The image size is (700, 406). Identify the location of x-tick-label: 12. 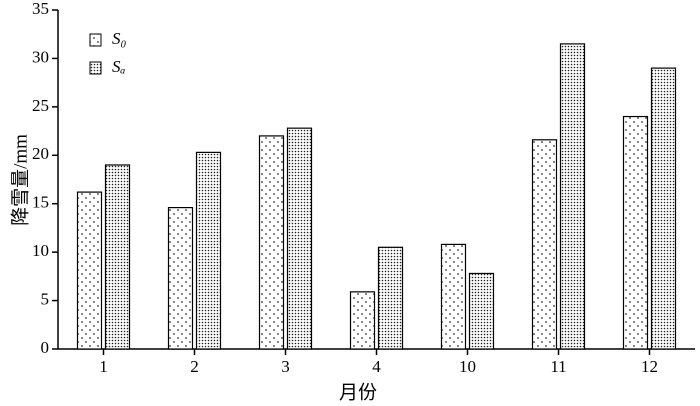
(649, 366).